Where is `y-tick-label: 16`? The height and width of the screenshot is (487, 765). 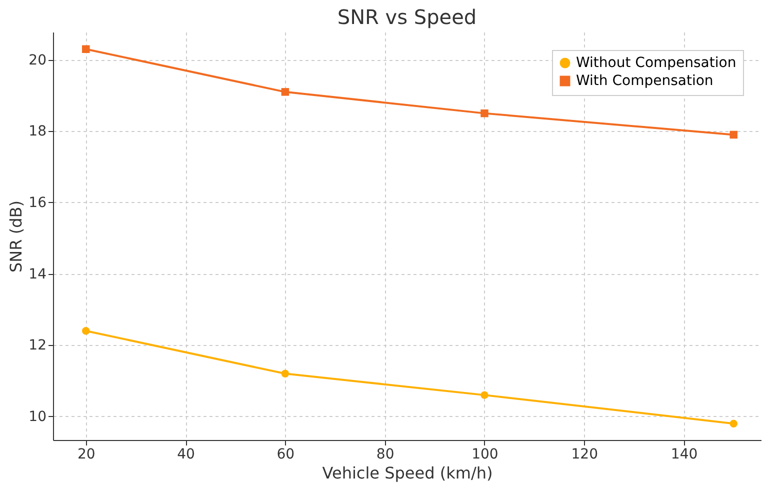
y-tick-label: 16 is located at coordinates (37, 202).